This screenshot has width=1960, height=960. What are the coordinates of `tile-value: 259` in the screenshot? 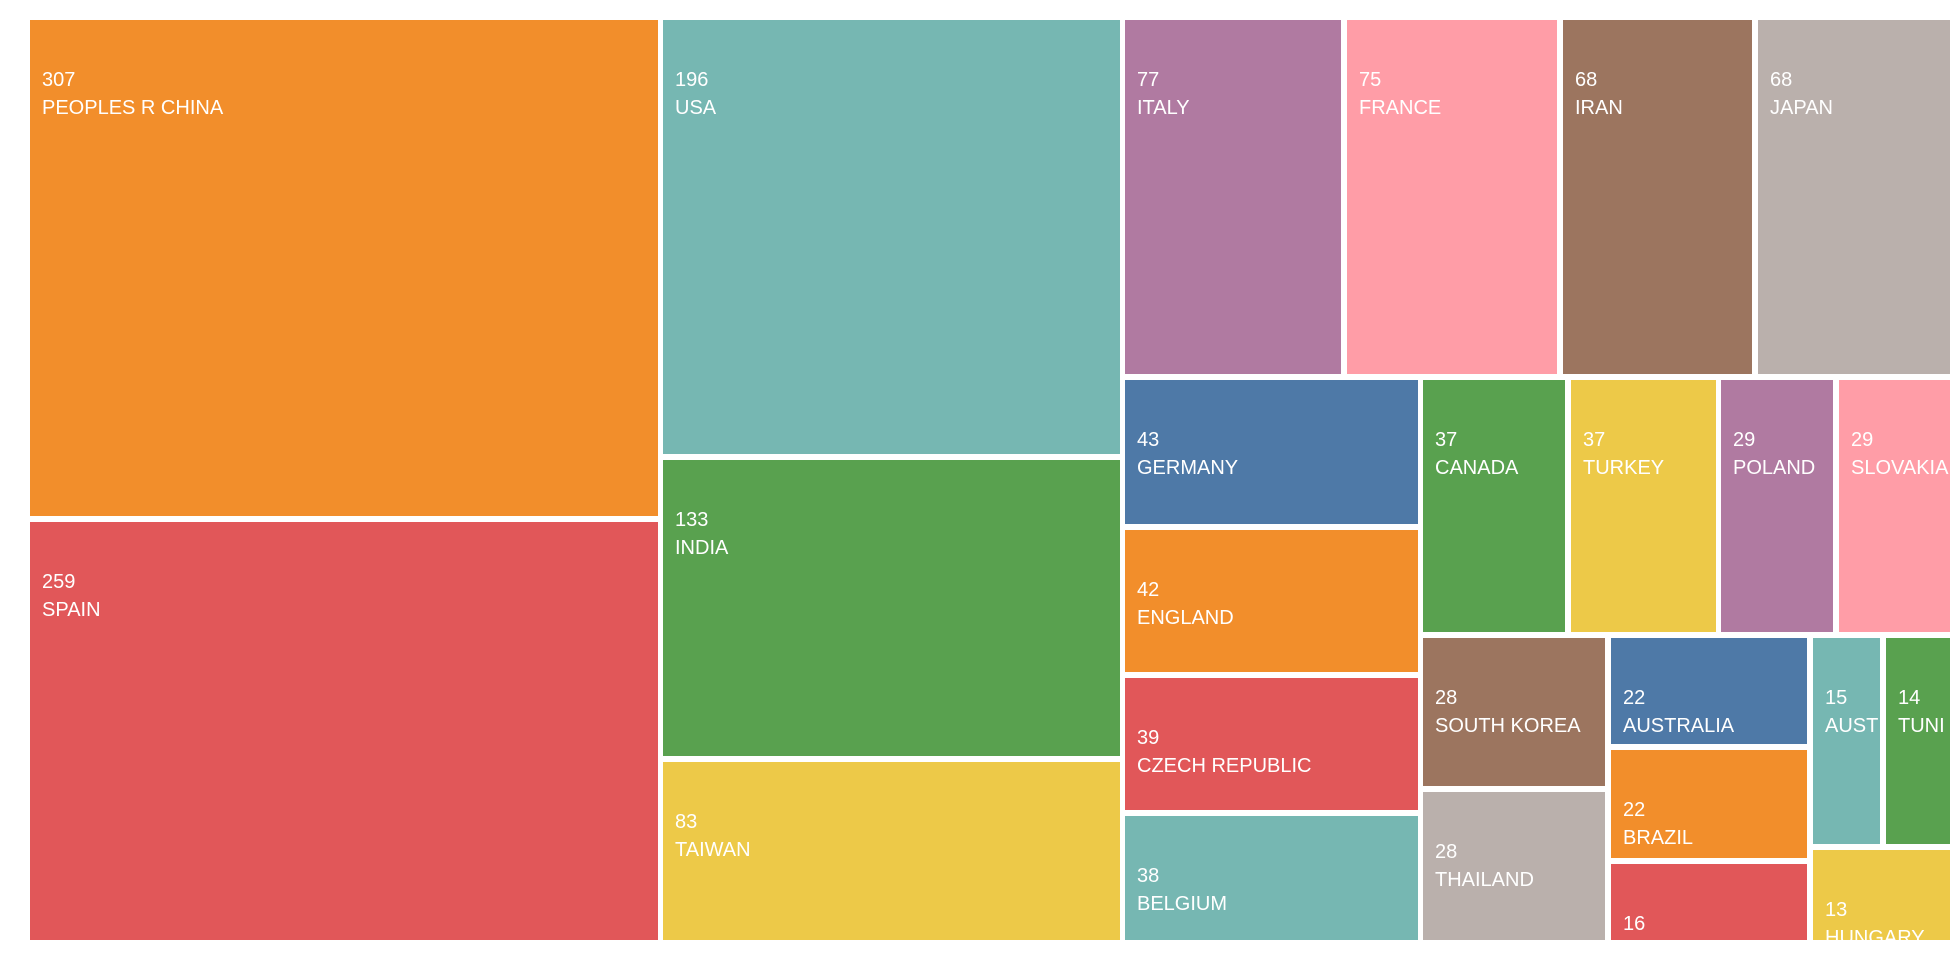 It's located at (59, 582).